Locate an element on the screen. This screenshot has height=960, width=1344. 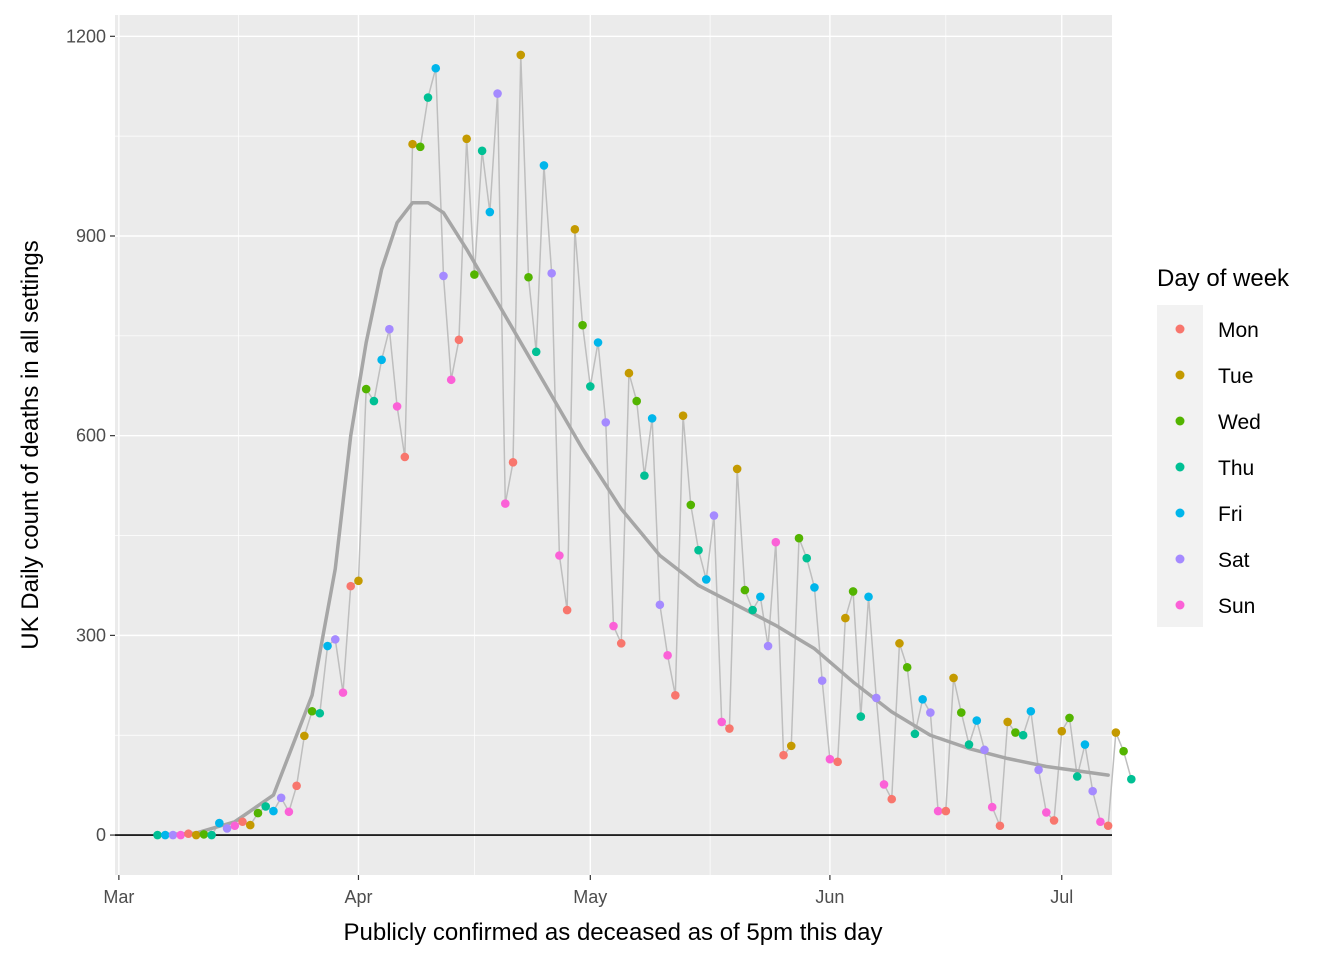
y-tick-label: 600 is located at coordinates (91, 436).